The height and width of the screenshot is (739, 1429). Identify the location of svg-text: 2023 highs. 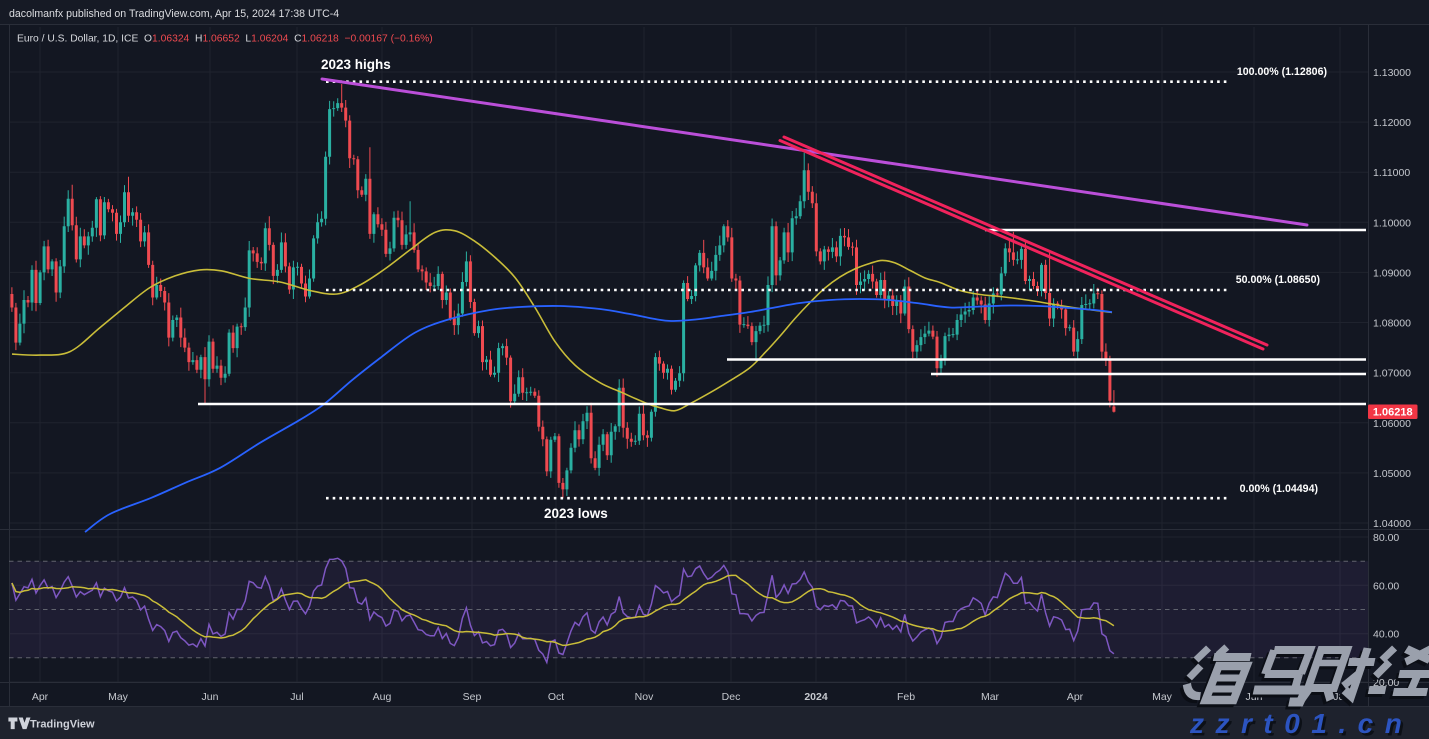
(356, 64).